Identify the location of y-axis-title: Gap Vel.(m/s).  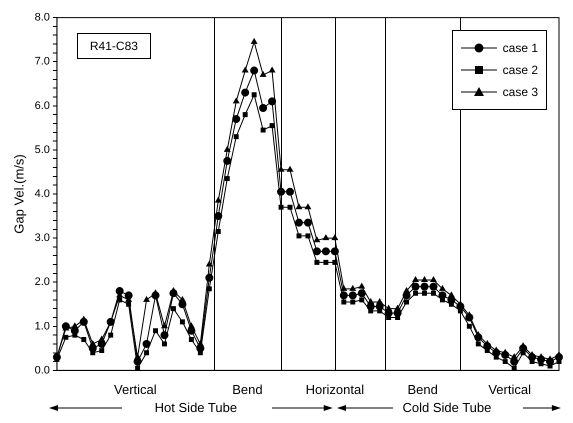
(18, 194).